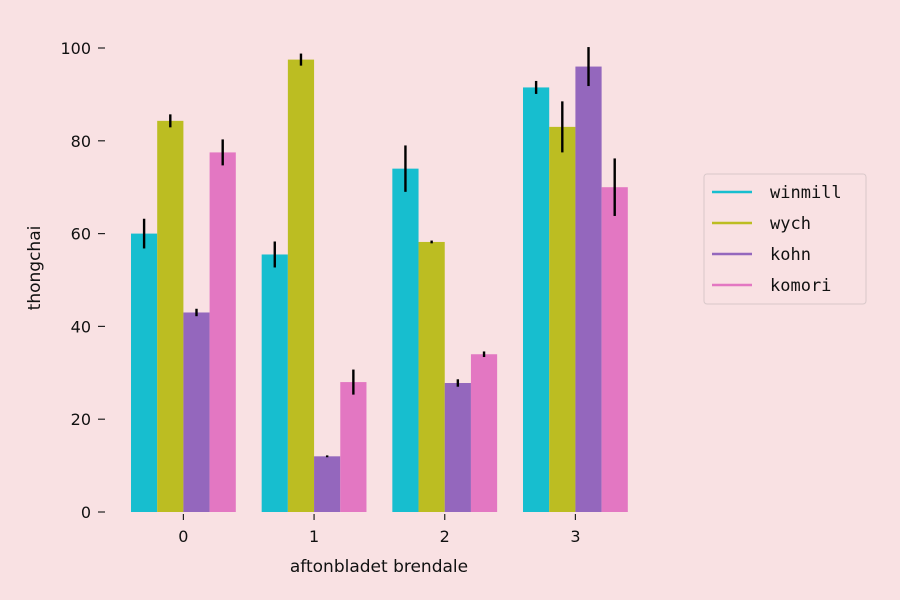 This screenshot has width=900, height=600. Describe the element at coordinates (86, 512) in the screenshot. I see `y-tick-label: 0` at that location.